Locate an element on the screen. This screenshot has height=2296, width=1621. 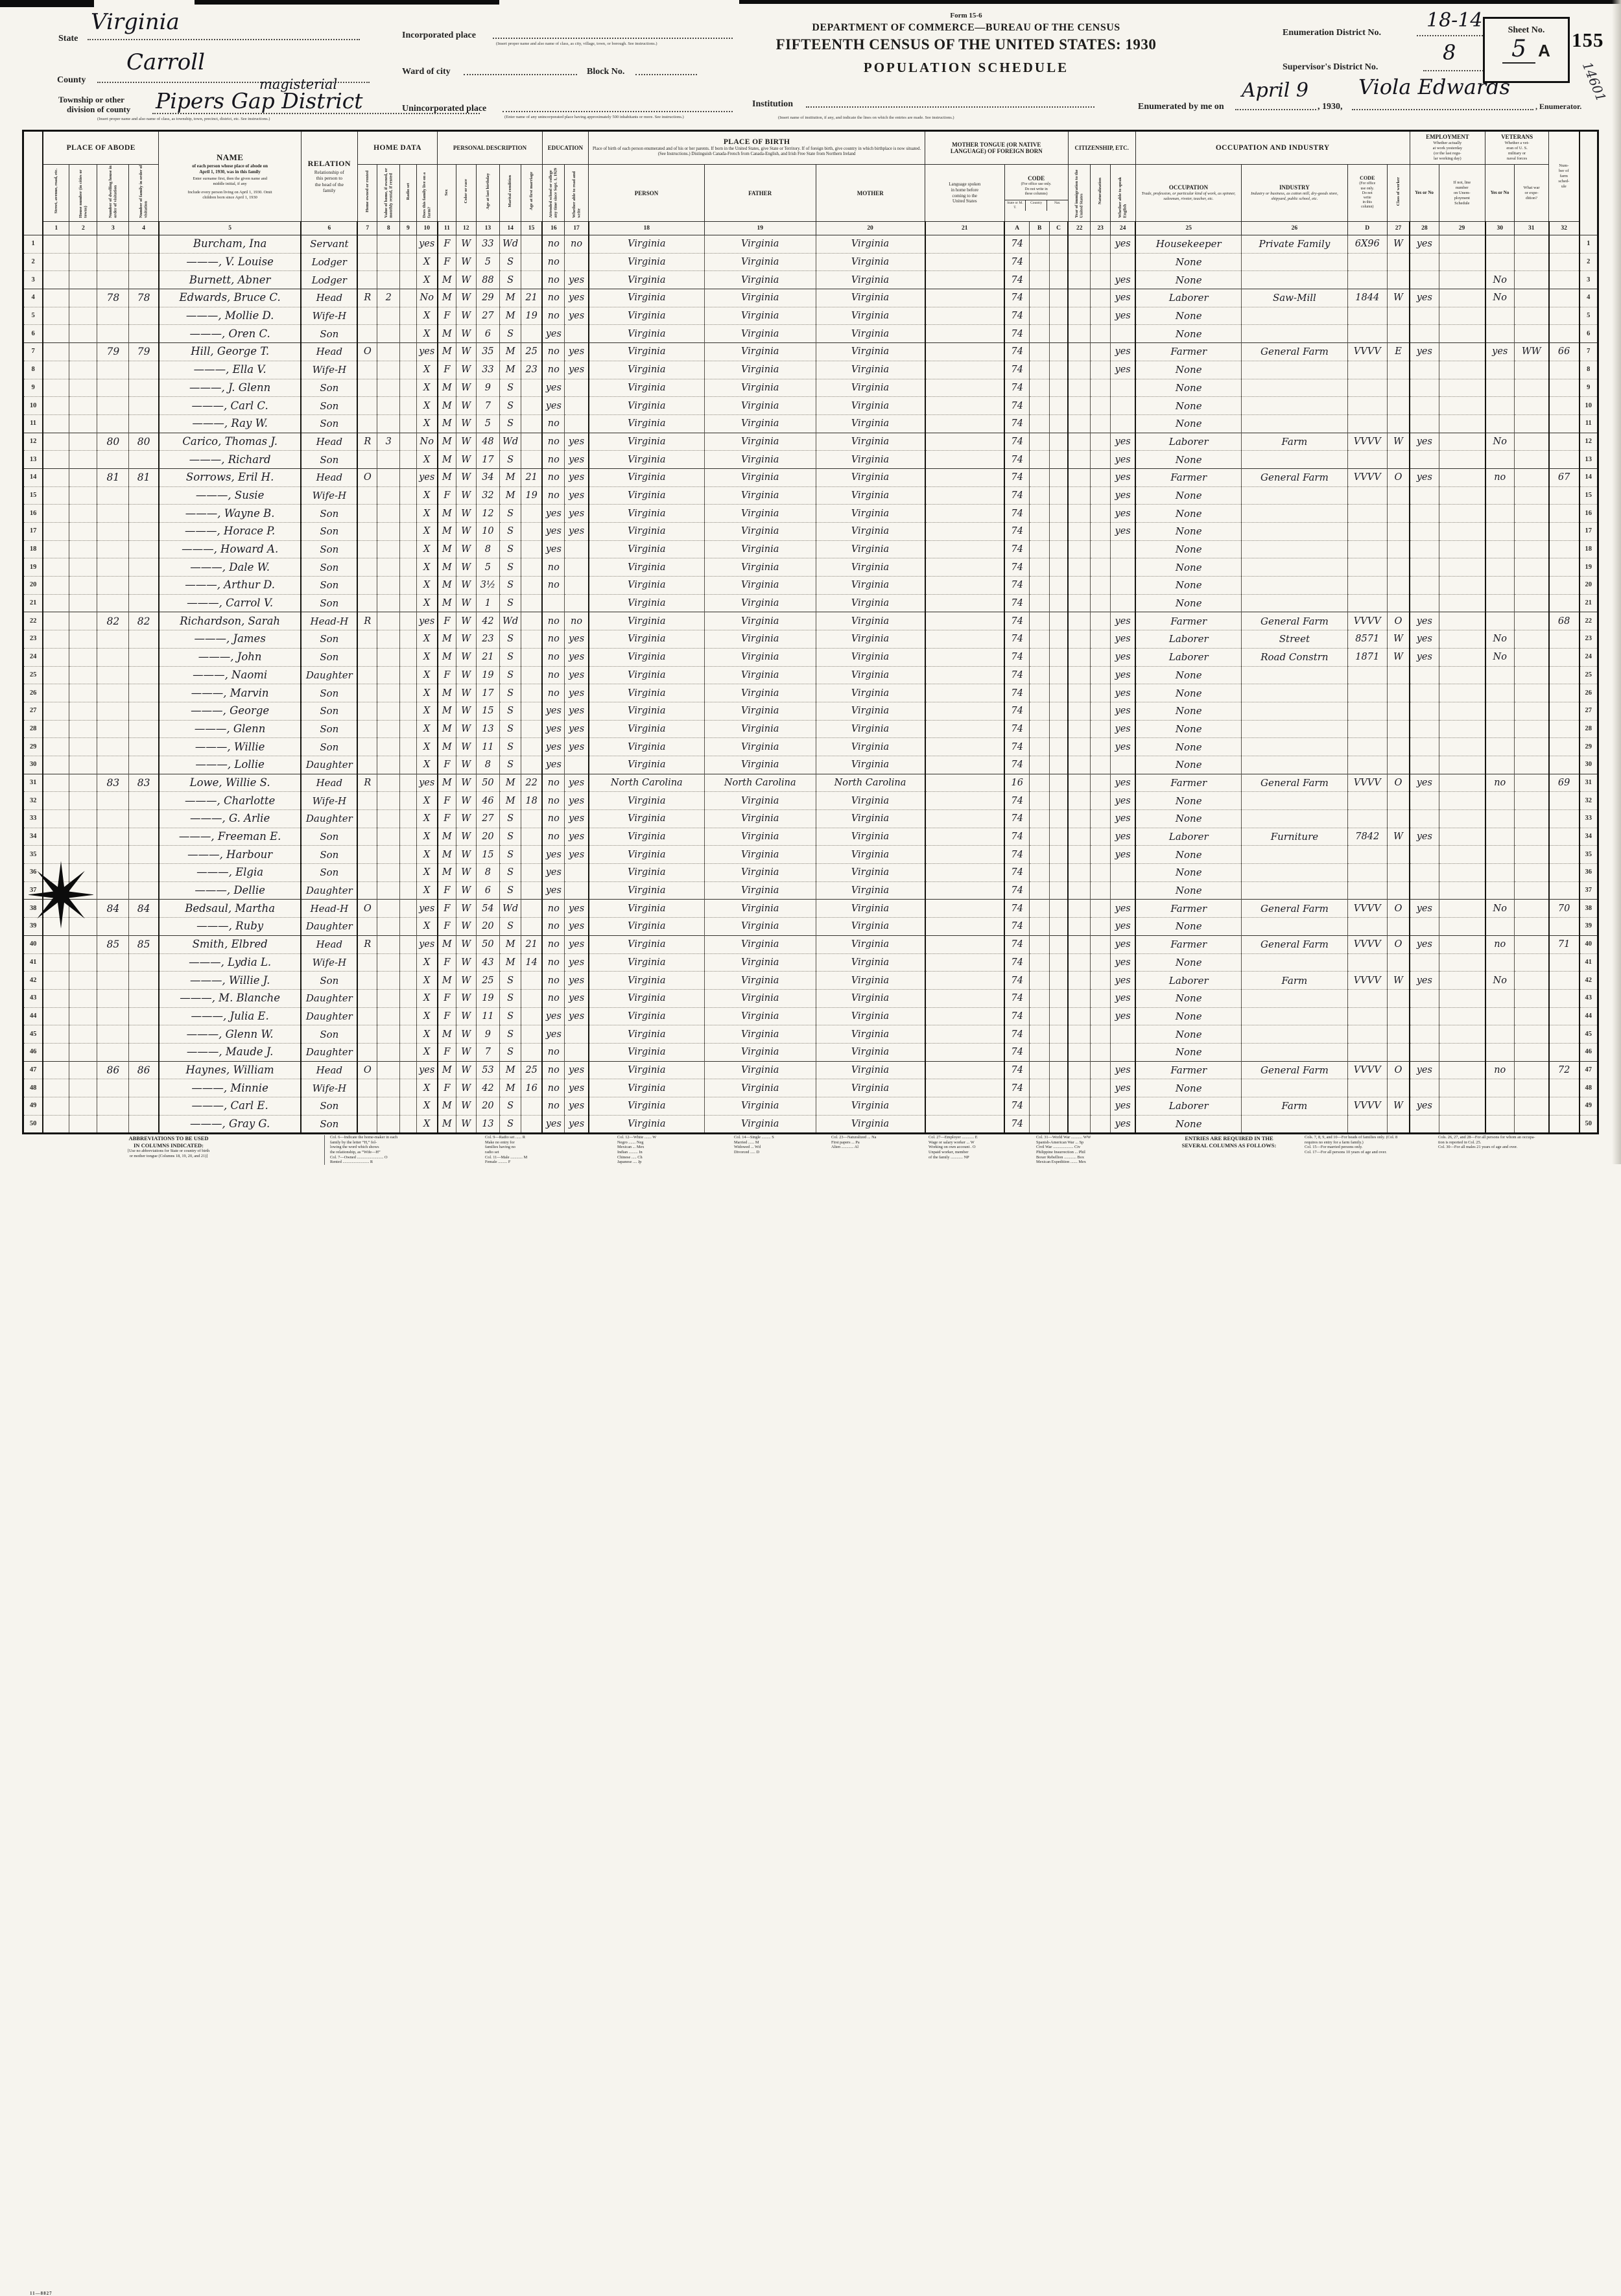
cell-relation: Head-H is located at coordinates (329, 621).